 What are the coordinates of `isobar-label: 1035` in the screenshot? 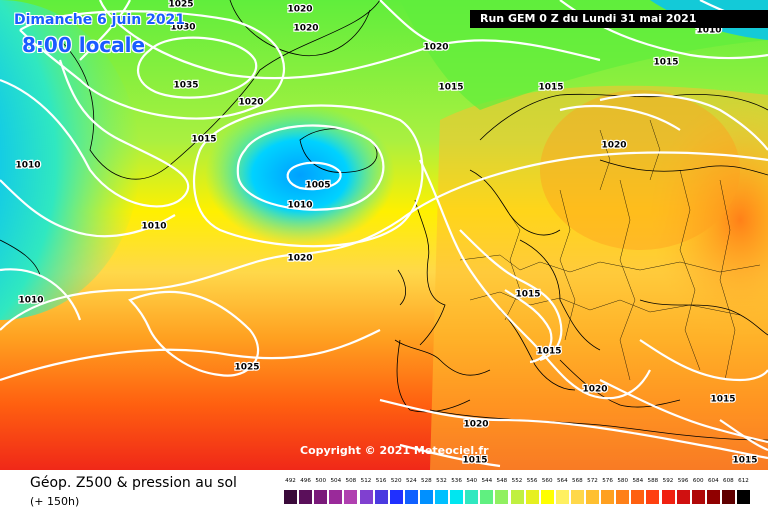 It's located at (185, 86).